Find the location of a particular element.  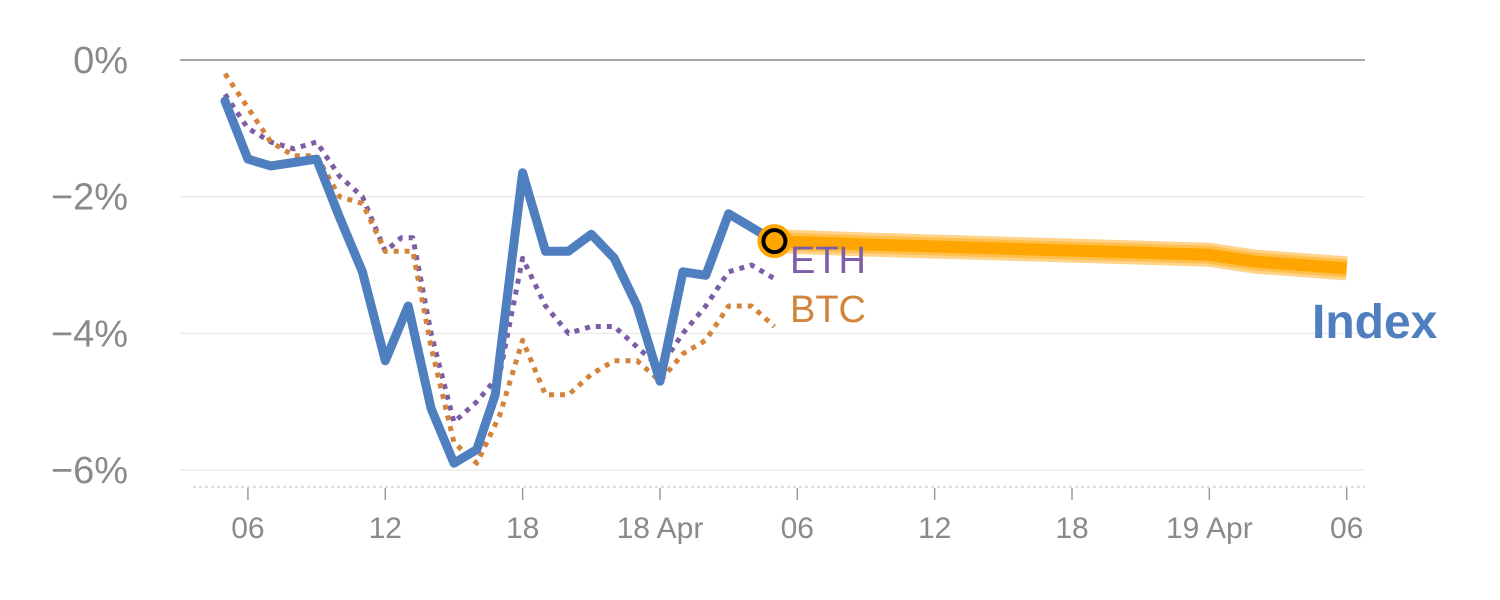

x-tick-label: 19 Apr is located at coordinates (1209, 528).